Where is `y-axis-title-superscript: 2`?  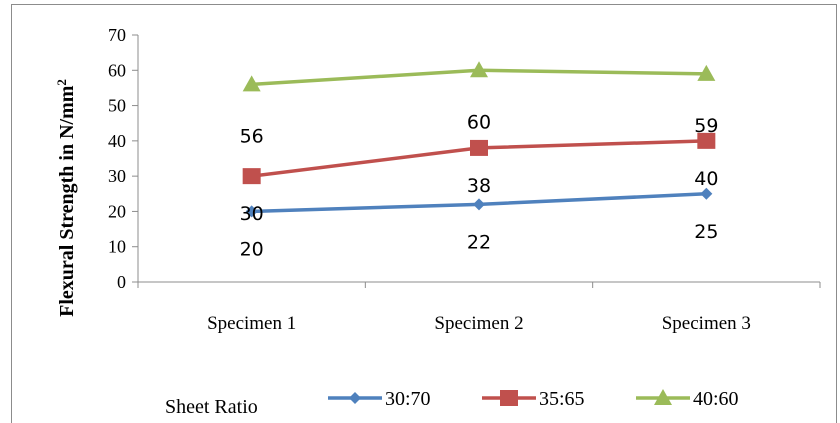
y-axis-title-superscript: 2 is located at coordinates (61, 82).